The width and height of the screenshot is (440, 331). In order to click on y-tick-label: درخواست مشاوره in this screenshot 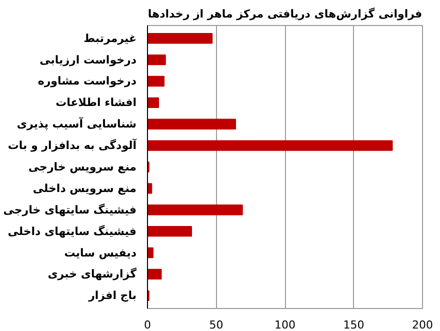, I will do `click(87, 81)`.